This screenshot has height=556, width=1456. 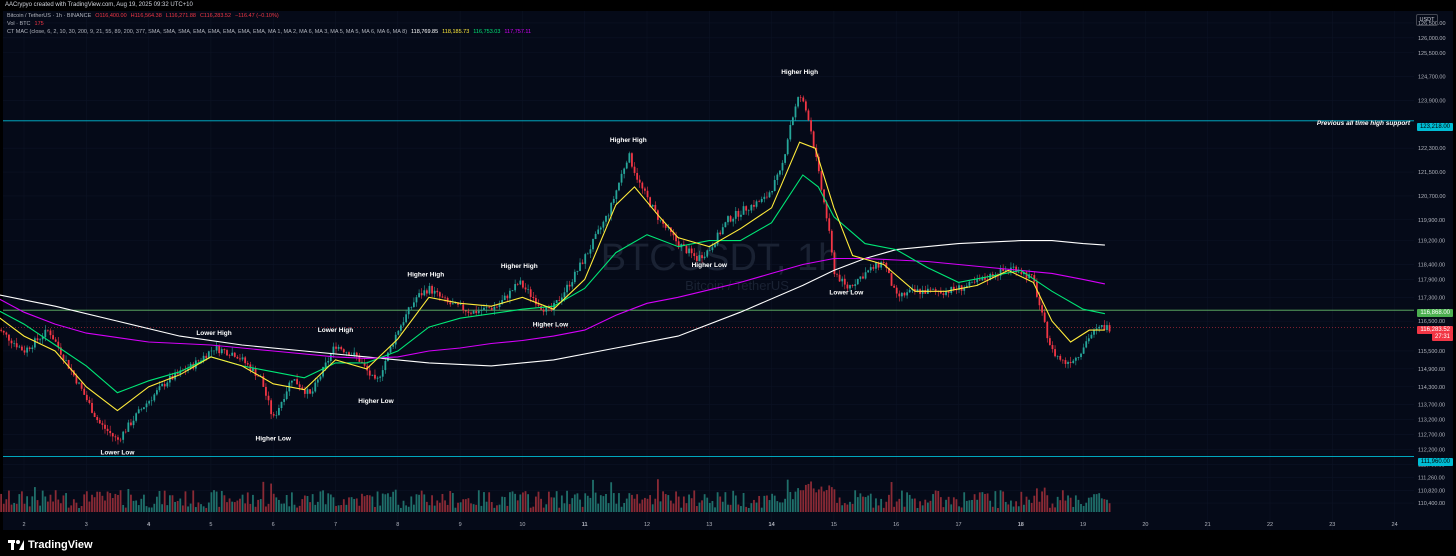 I want to click on y-tick-label: 114,900.00, so click(x=1431, y=370).